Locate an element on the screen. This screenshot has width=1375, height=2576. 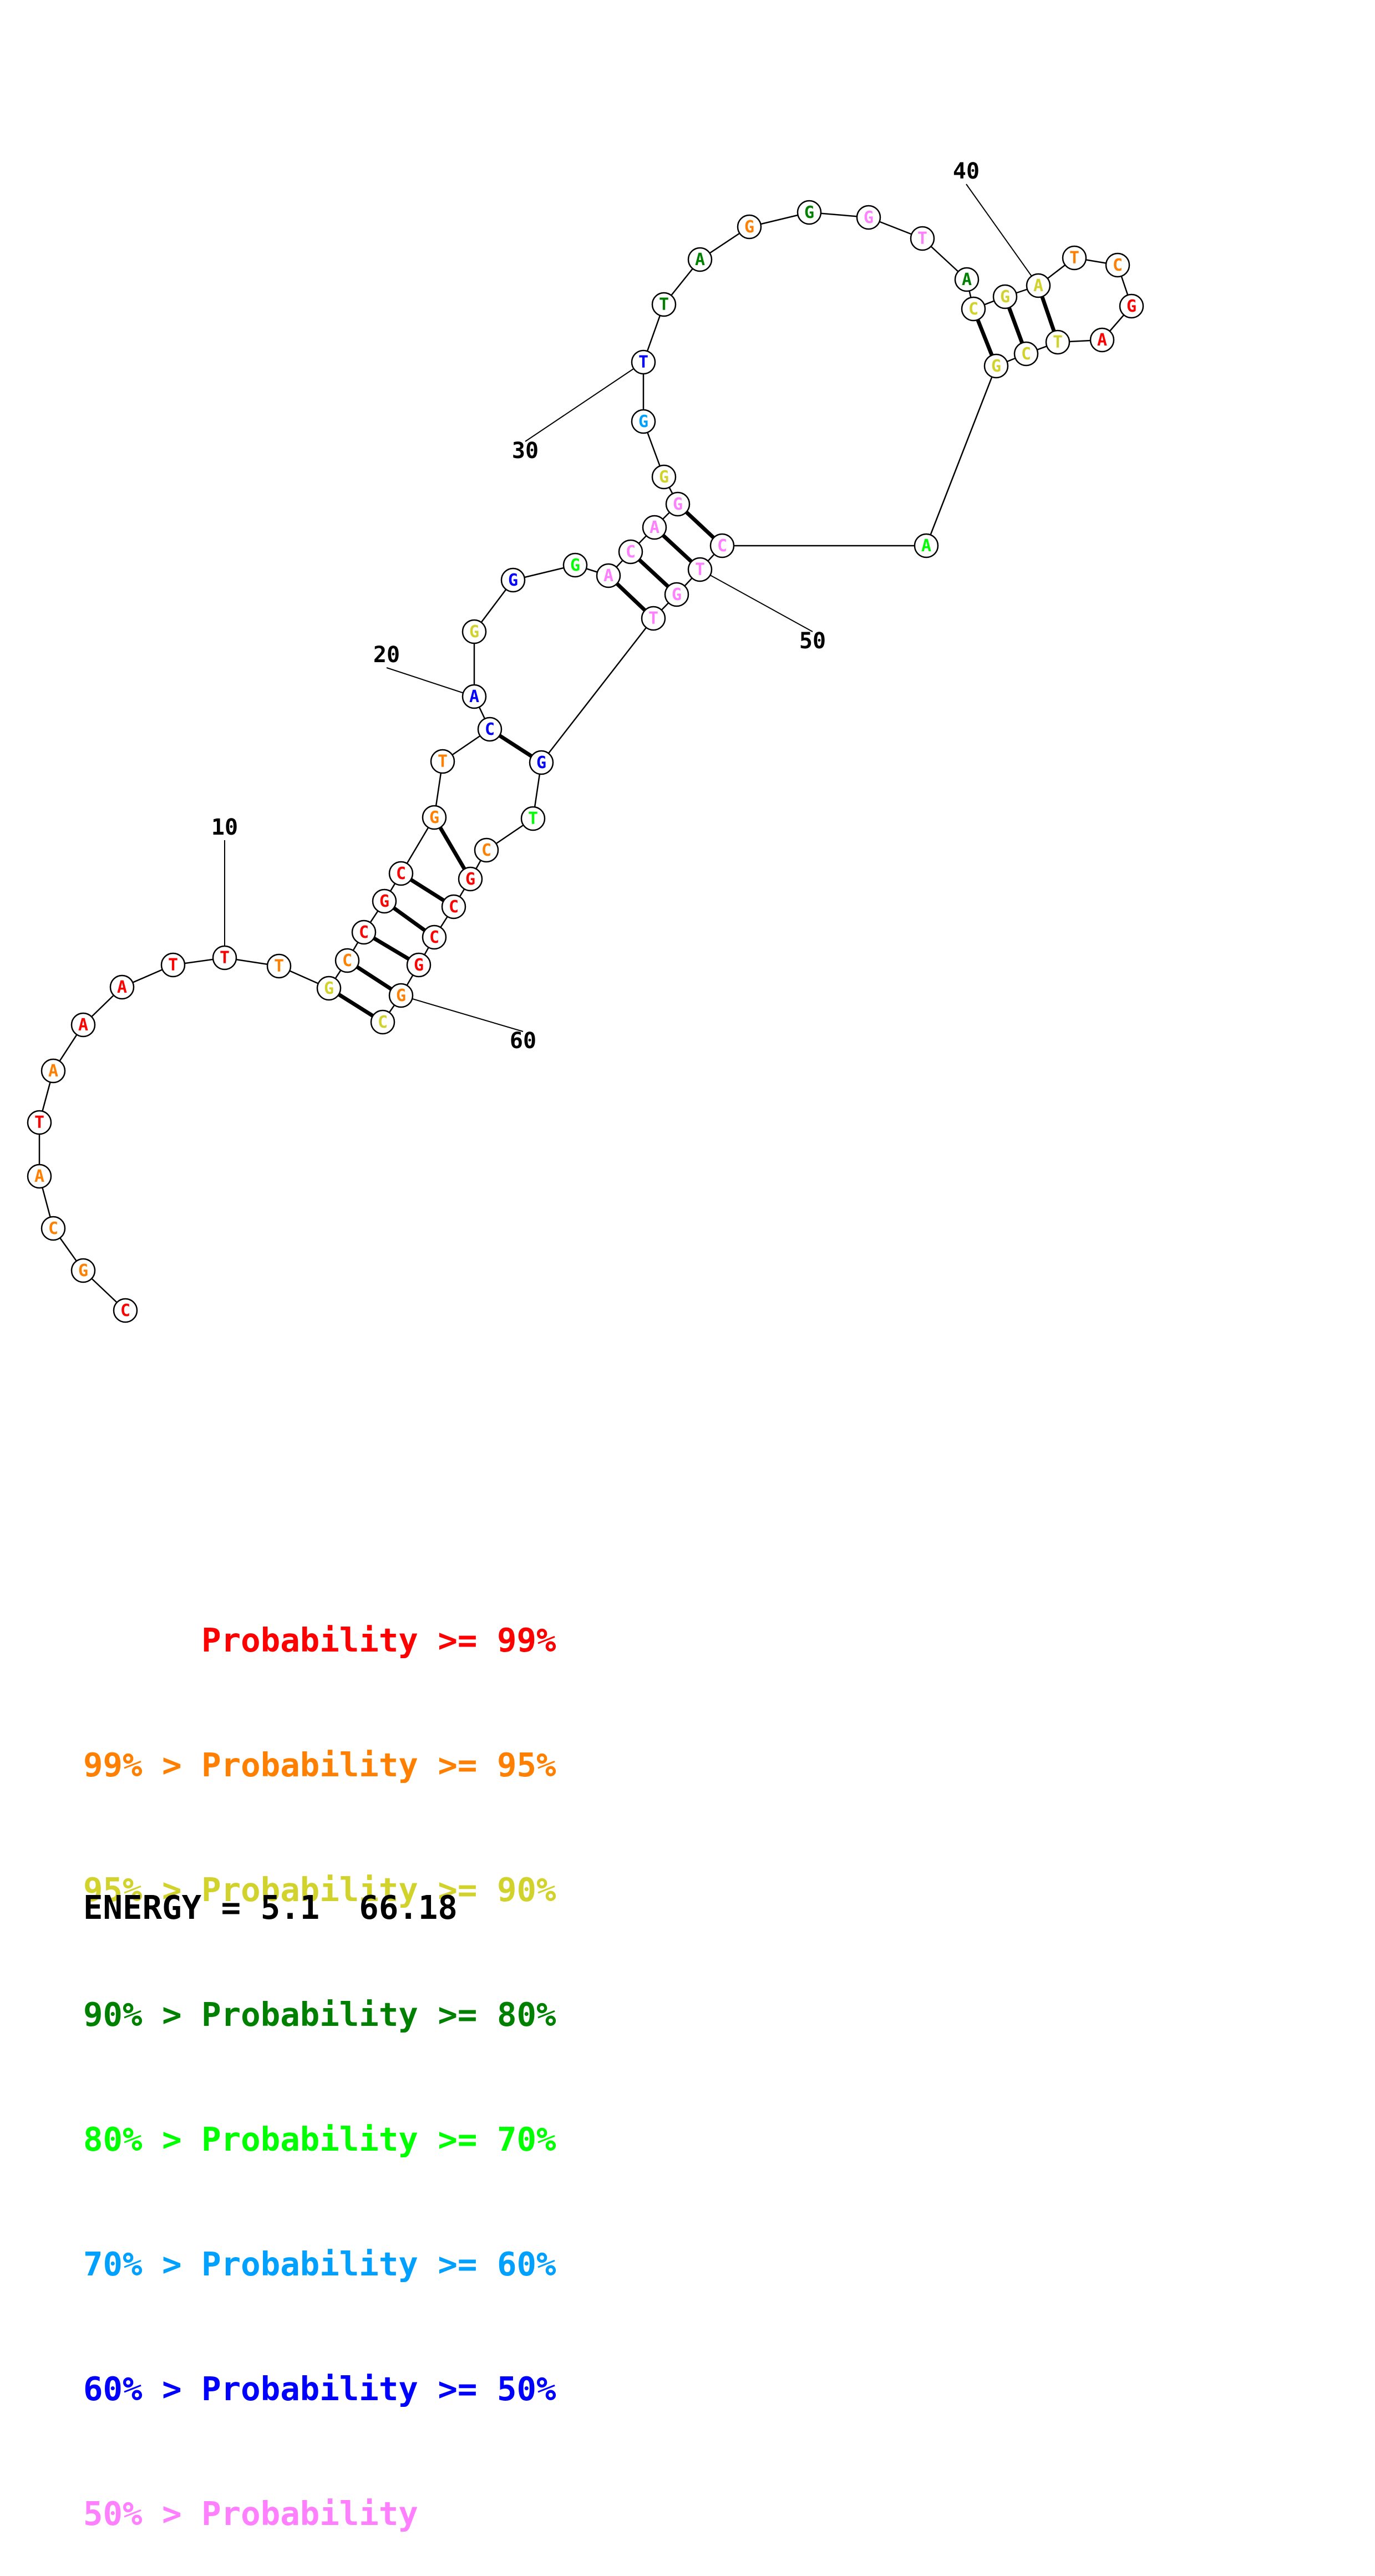
nucleotide-4: A is located at coordinates (39, 1176).